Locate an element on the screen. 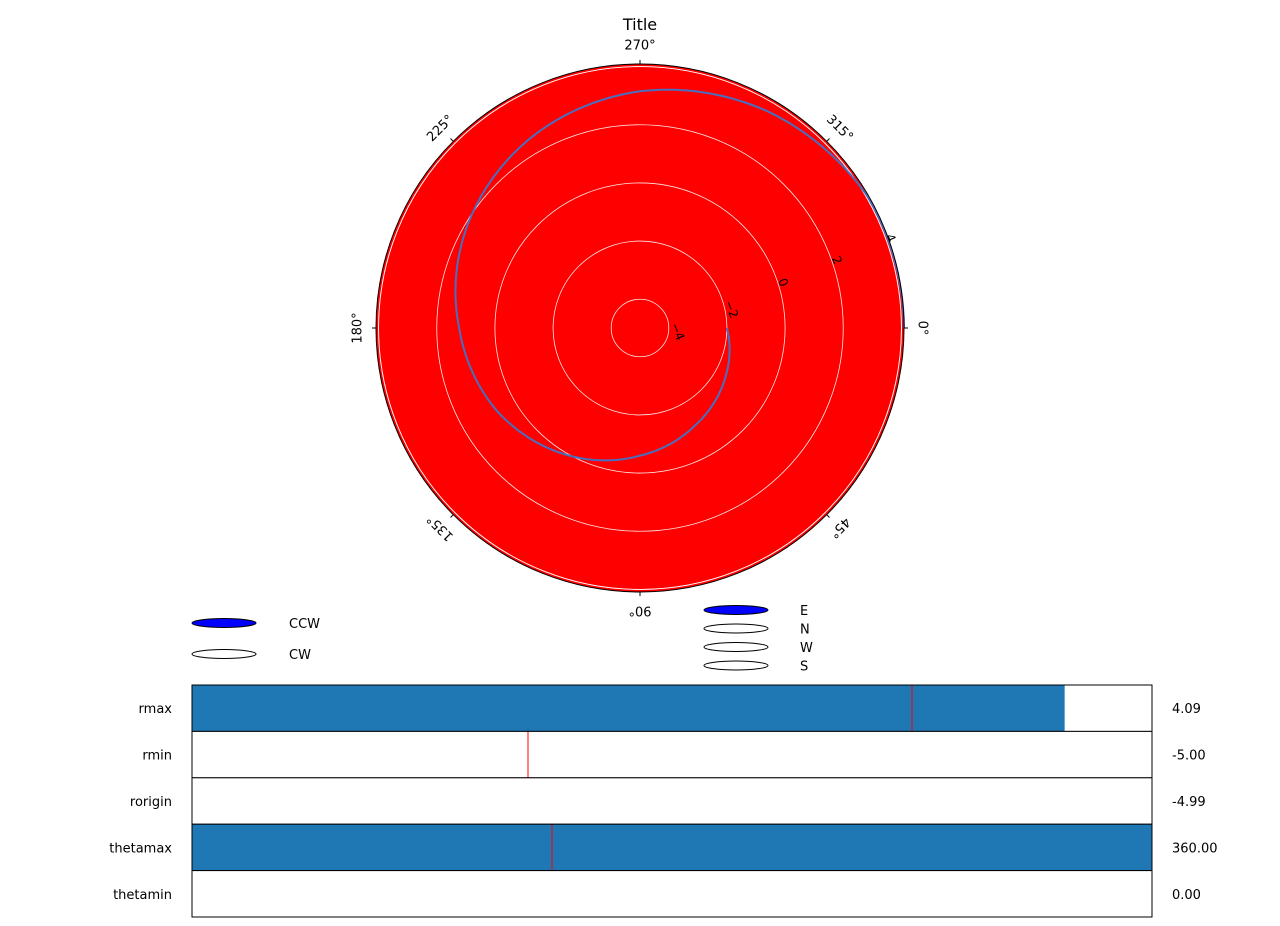  angle-tick-label: 180° is located at coordinates (358, 327).